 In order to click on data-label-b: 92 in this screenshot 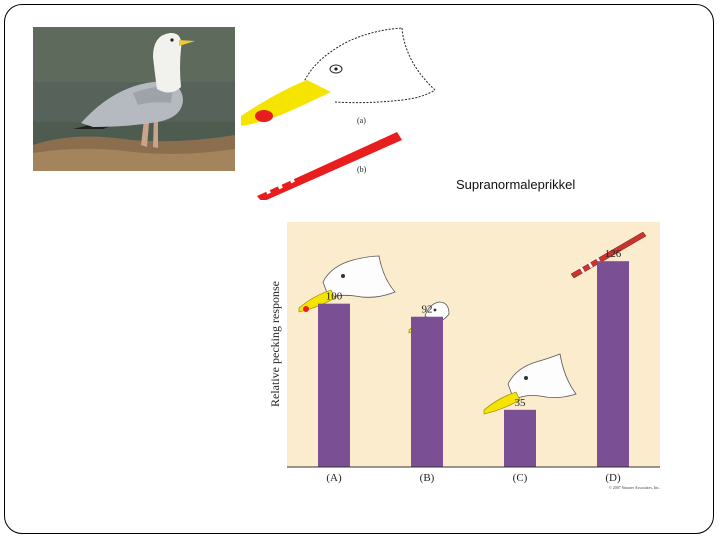, I will do `click(427, 310)`.